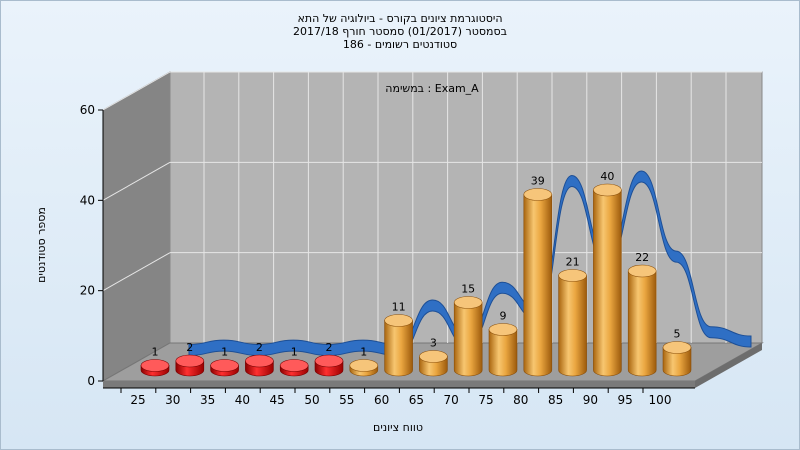 The height and width of the screenshot is (450, 800). Describe the element at coordinates (87, 200) in the screenshot. I see `y-tick-label-2: 40` at that location.